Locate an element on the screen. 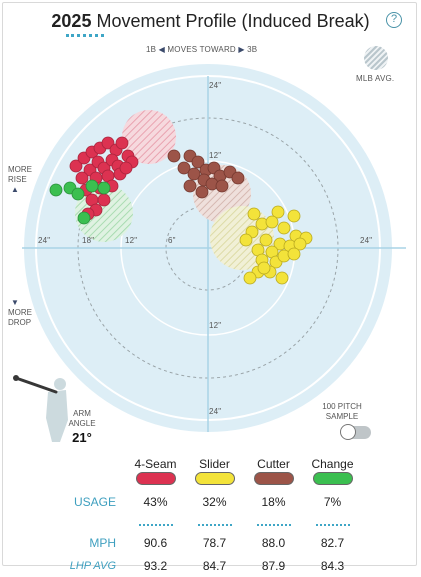 The height and width of the screenshot is (577, 421). arm-angle-value: 21° is located at coordinates (82, 437).